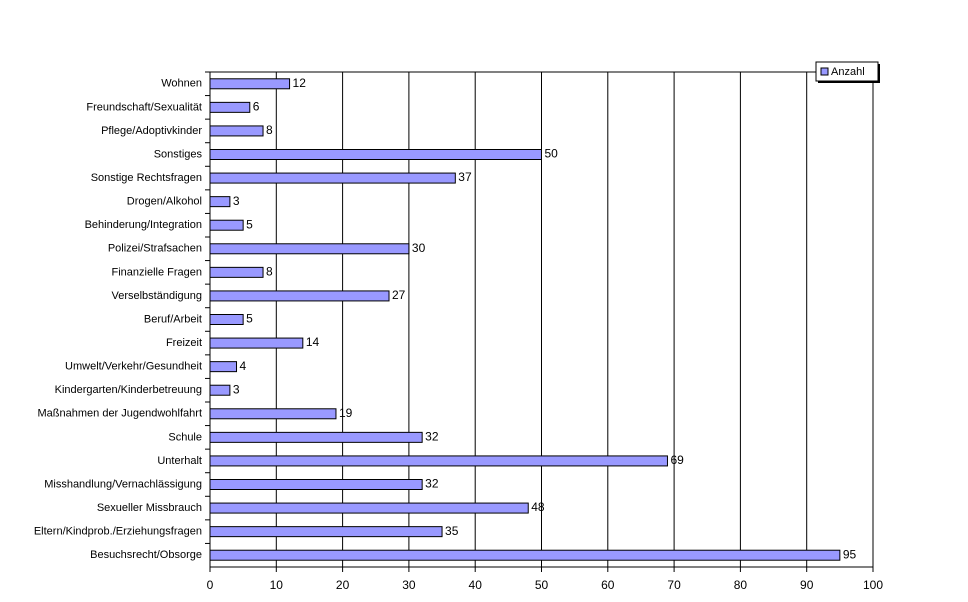  I want to click on x-tick-label: 60, so click(608, 585).